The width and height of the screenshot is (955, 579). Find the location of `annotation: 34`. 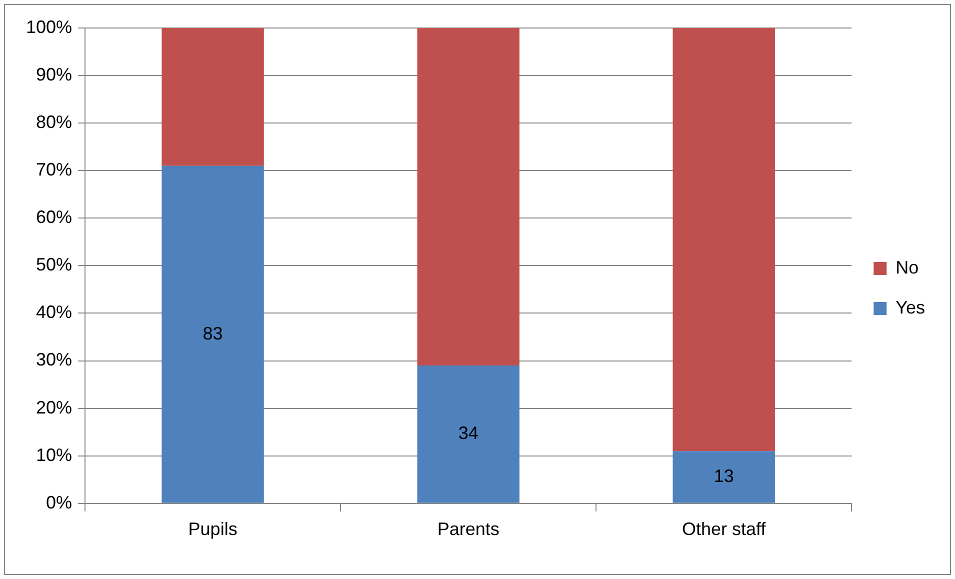

annotation: 34 is located at coordinates (468, 433).